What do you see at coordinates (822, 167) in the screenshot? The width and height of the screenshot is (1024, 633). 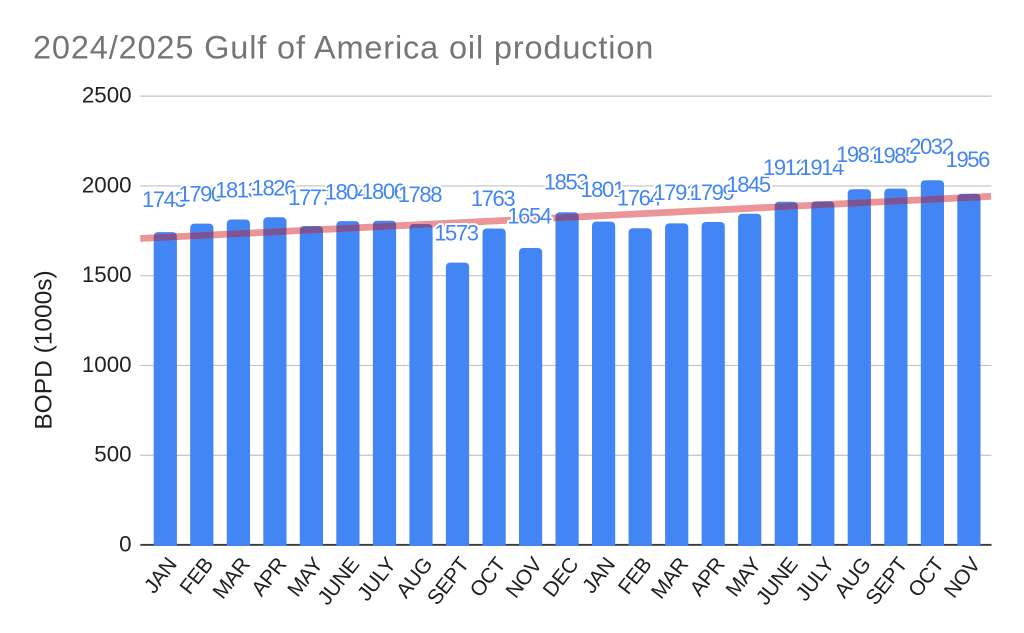 I see `svg-text: 1914` at bounding box center [822, 167].